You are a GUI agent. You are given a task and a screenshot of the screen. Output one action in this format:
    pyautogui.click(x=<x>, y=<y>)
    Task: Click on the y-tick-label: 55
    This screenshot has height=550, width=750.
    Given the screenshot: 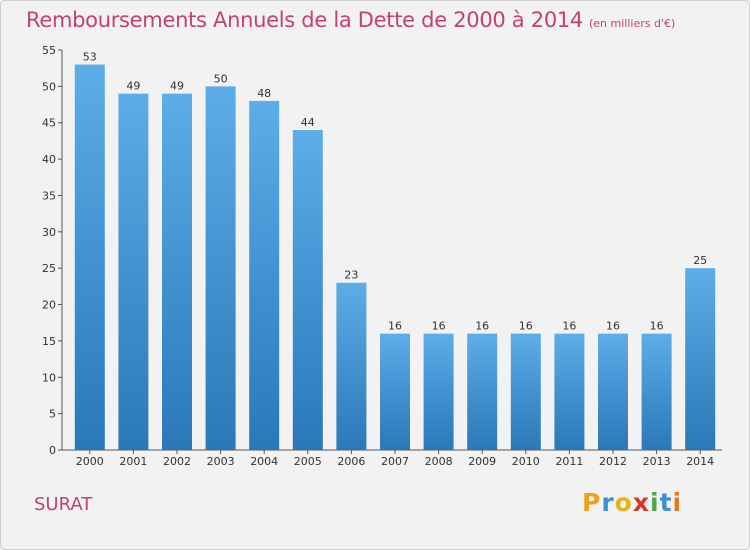 What is the action you would take?
    pyautogui.click(x=49, y=50)
    